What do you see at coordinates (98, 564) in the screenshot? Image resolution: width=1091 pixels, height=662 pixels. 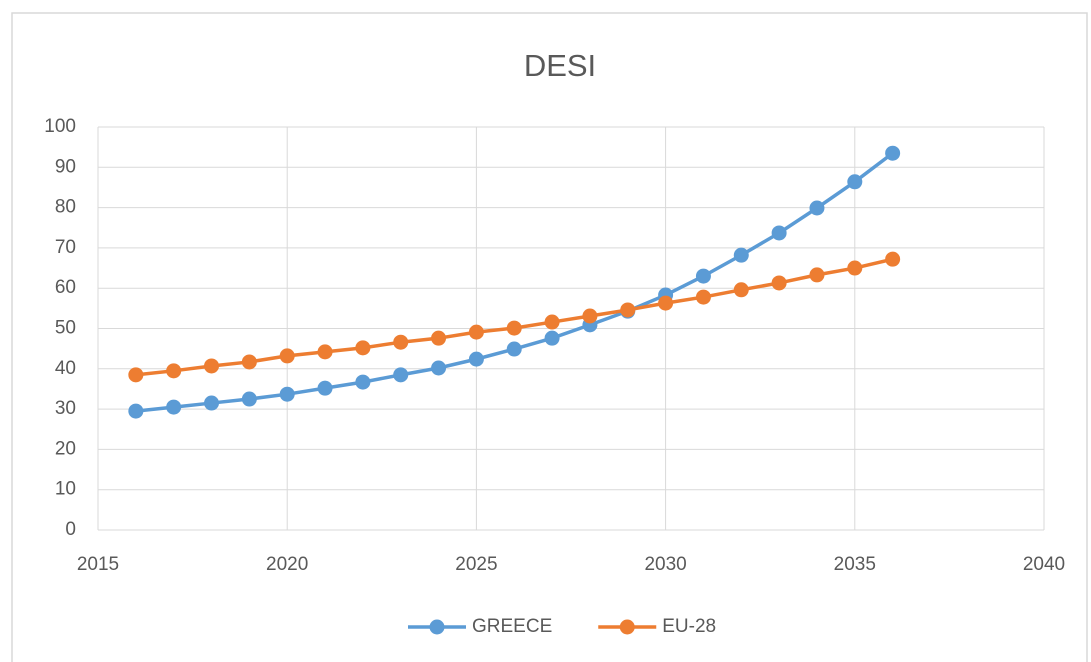 I see `x-tick-label: 2015` at bounding box center [98, 564].